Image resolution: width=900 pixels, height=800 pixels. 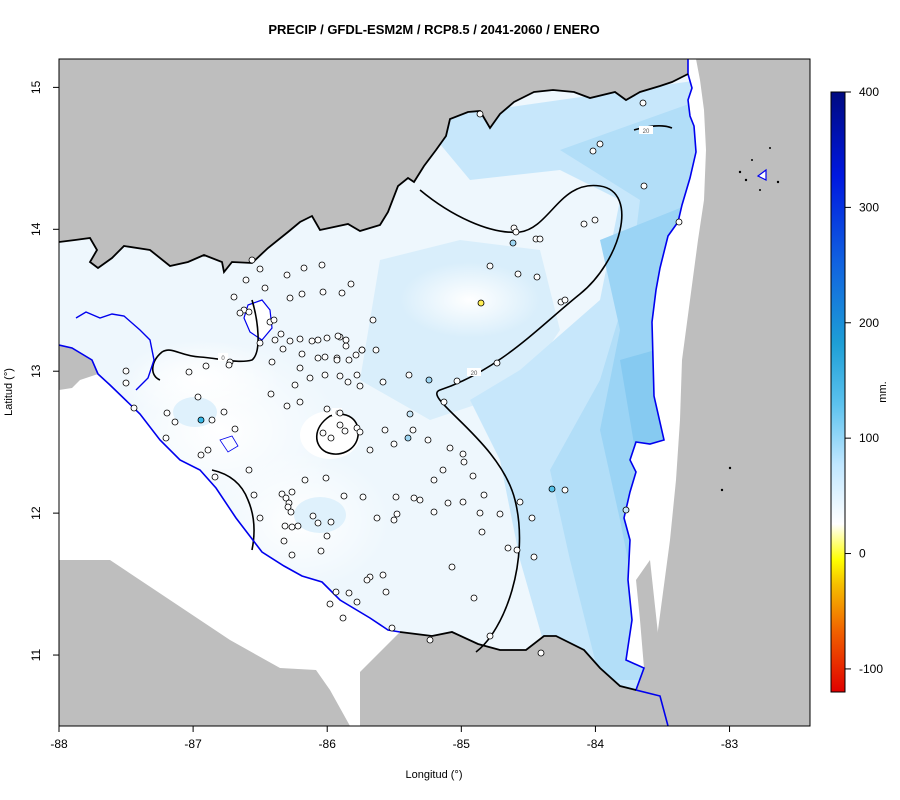 What do you see at coordinates (859, 389) in the screenshot?
I see `colorbar: 400 300 200 100 0 -100 mm.` at bounding box center [859, 389].